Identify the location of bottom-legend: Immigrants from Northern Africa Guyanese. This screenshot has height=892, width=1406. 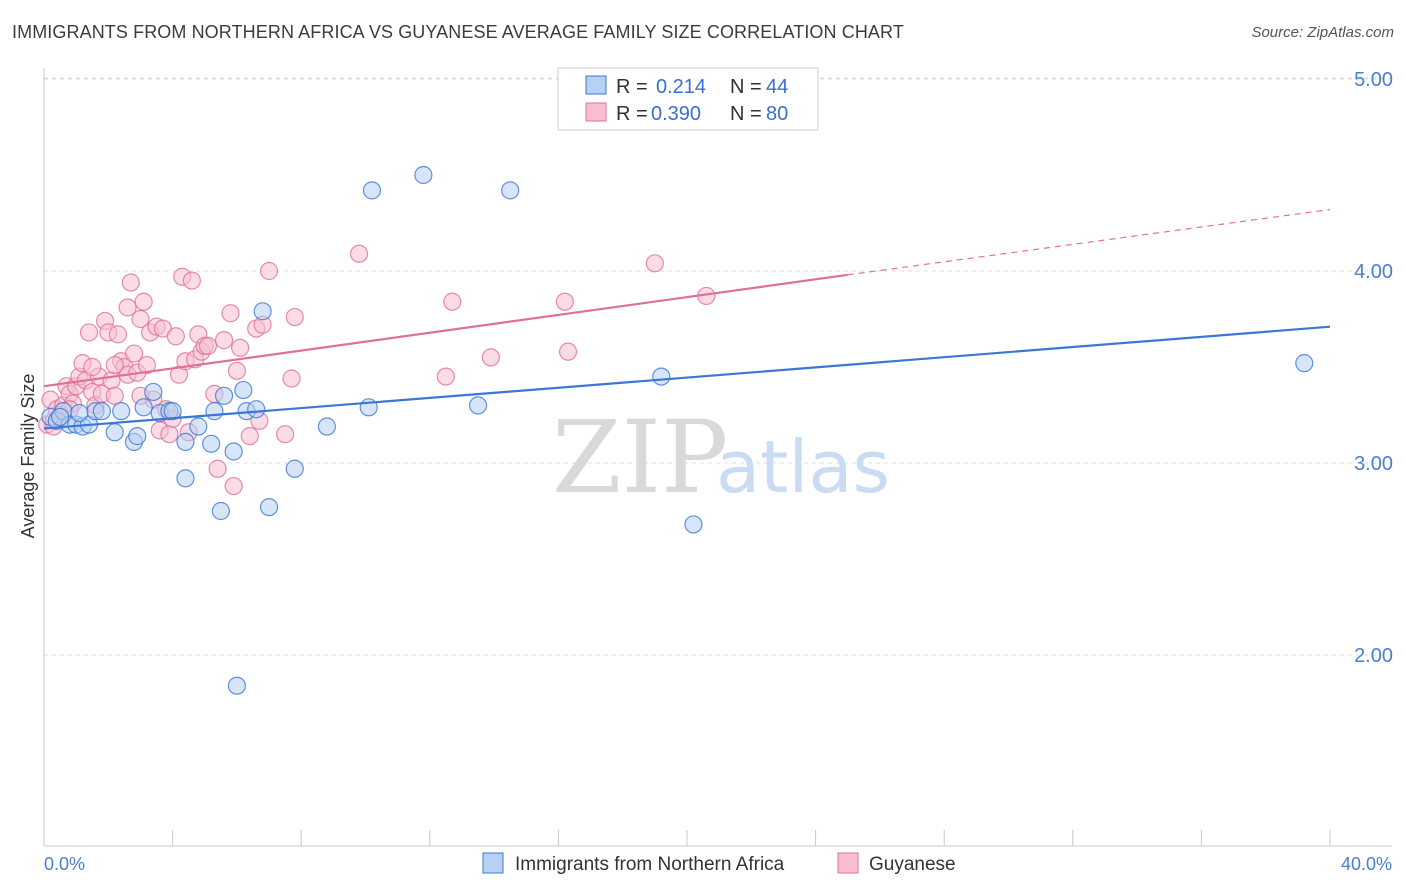
(719, 863).